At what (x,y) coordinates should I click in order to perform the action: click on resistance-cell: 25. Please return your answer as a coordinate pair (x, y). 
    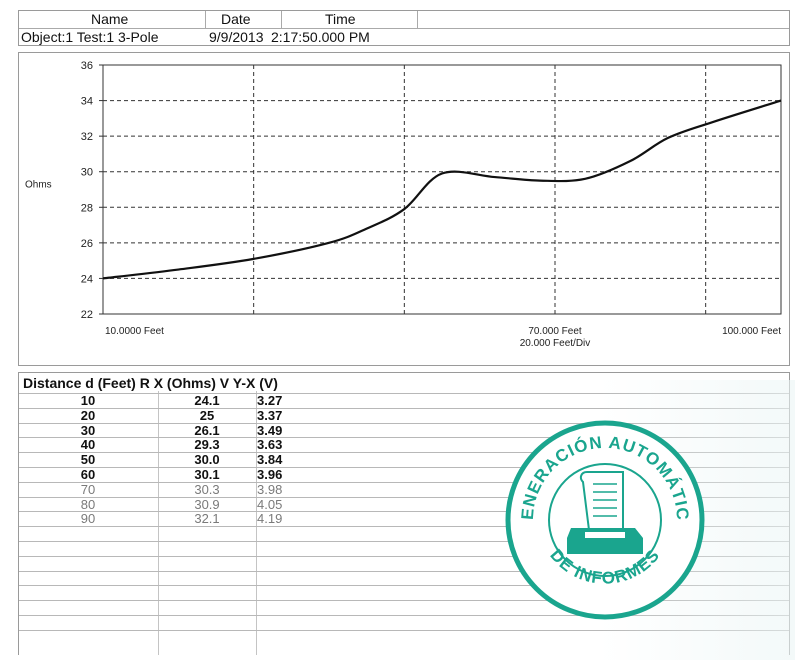
    Looking at the image, I should click on (207, 415).